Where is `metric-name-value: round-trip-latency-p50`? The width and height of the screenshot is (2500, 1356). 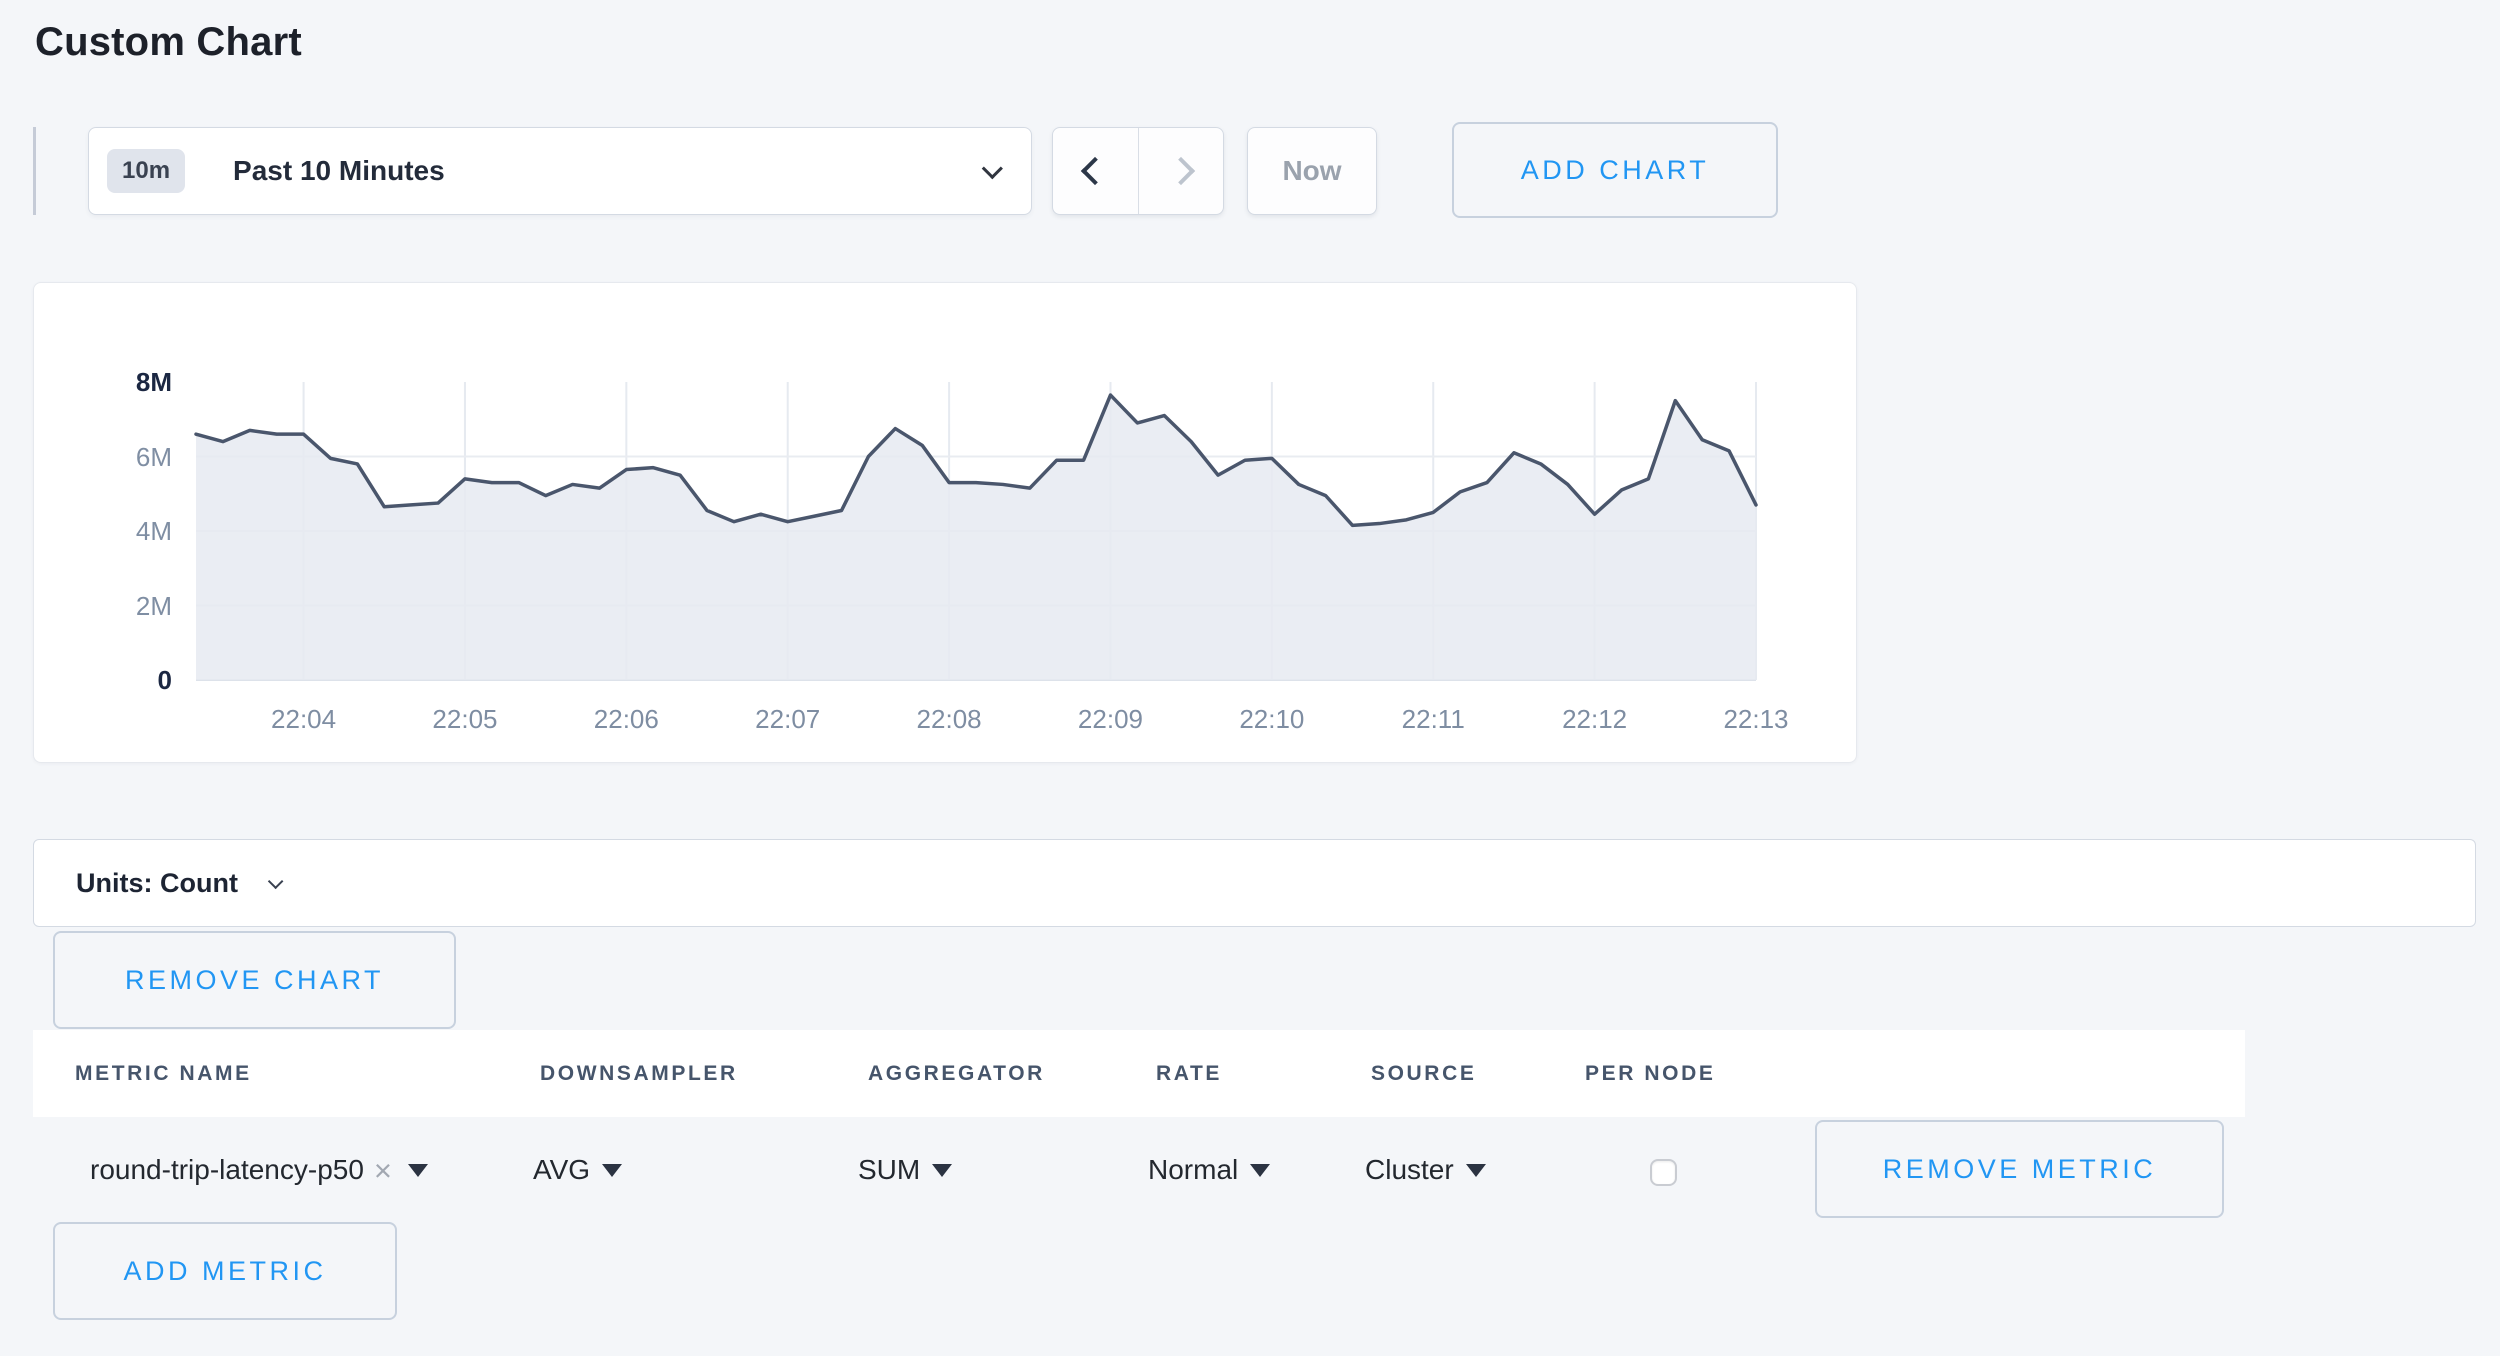 metric-name-value: round-trip-latency-p50 is located at coordinates (227, 1169).